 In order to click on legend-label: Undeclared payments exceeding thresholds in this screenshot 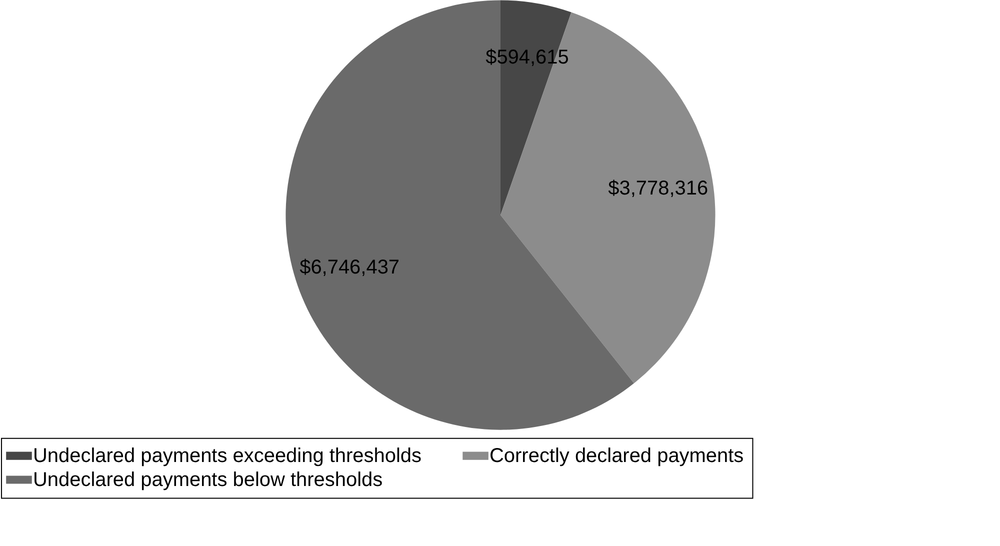, I will do `click(227, 455)`.